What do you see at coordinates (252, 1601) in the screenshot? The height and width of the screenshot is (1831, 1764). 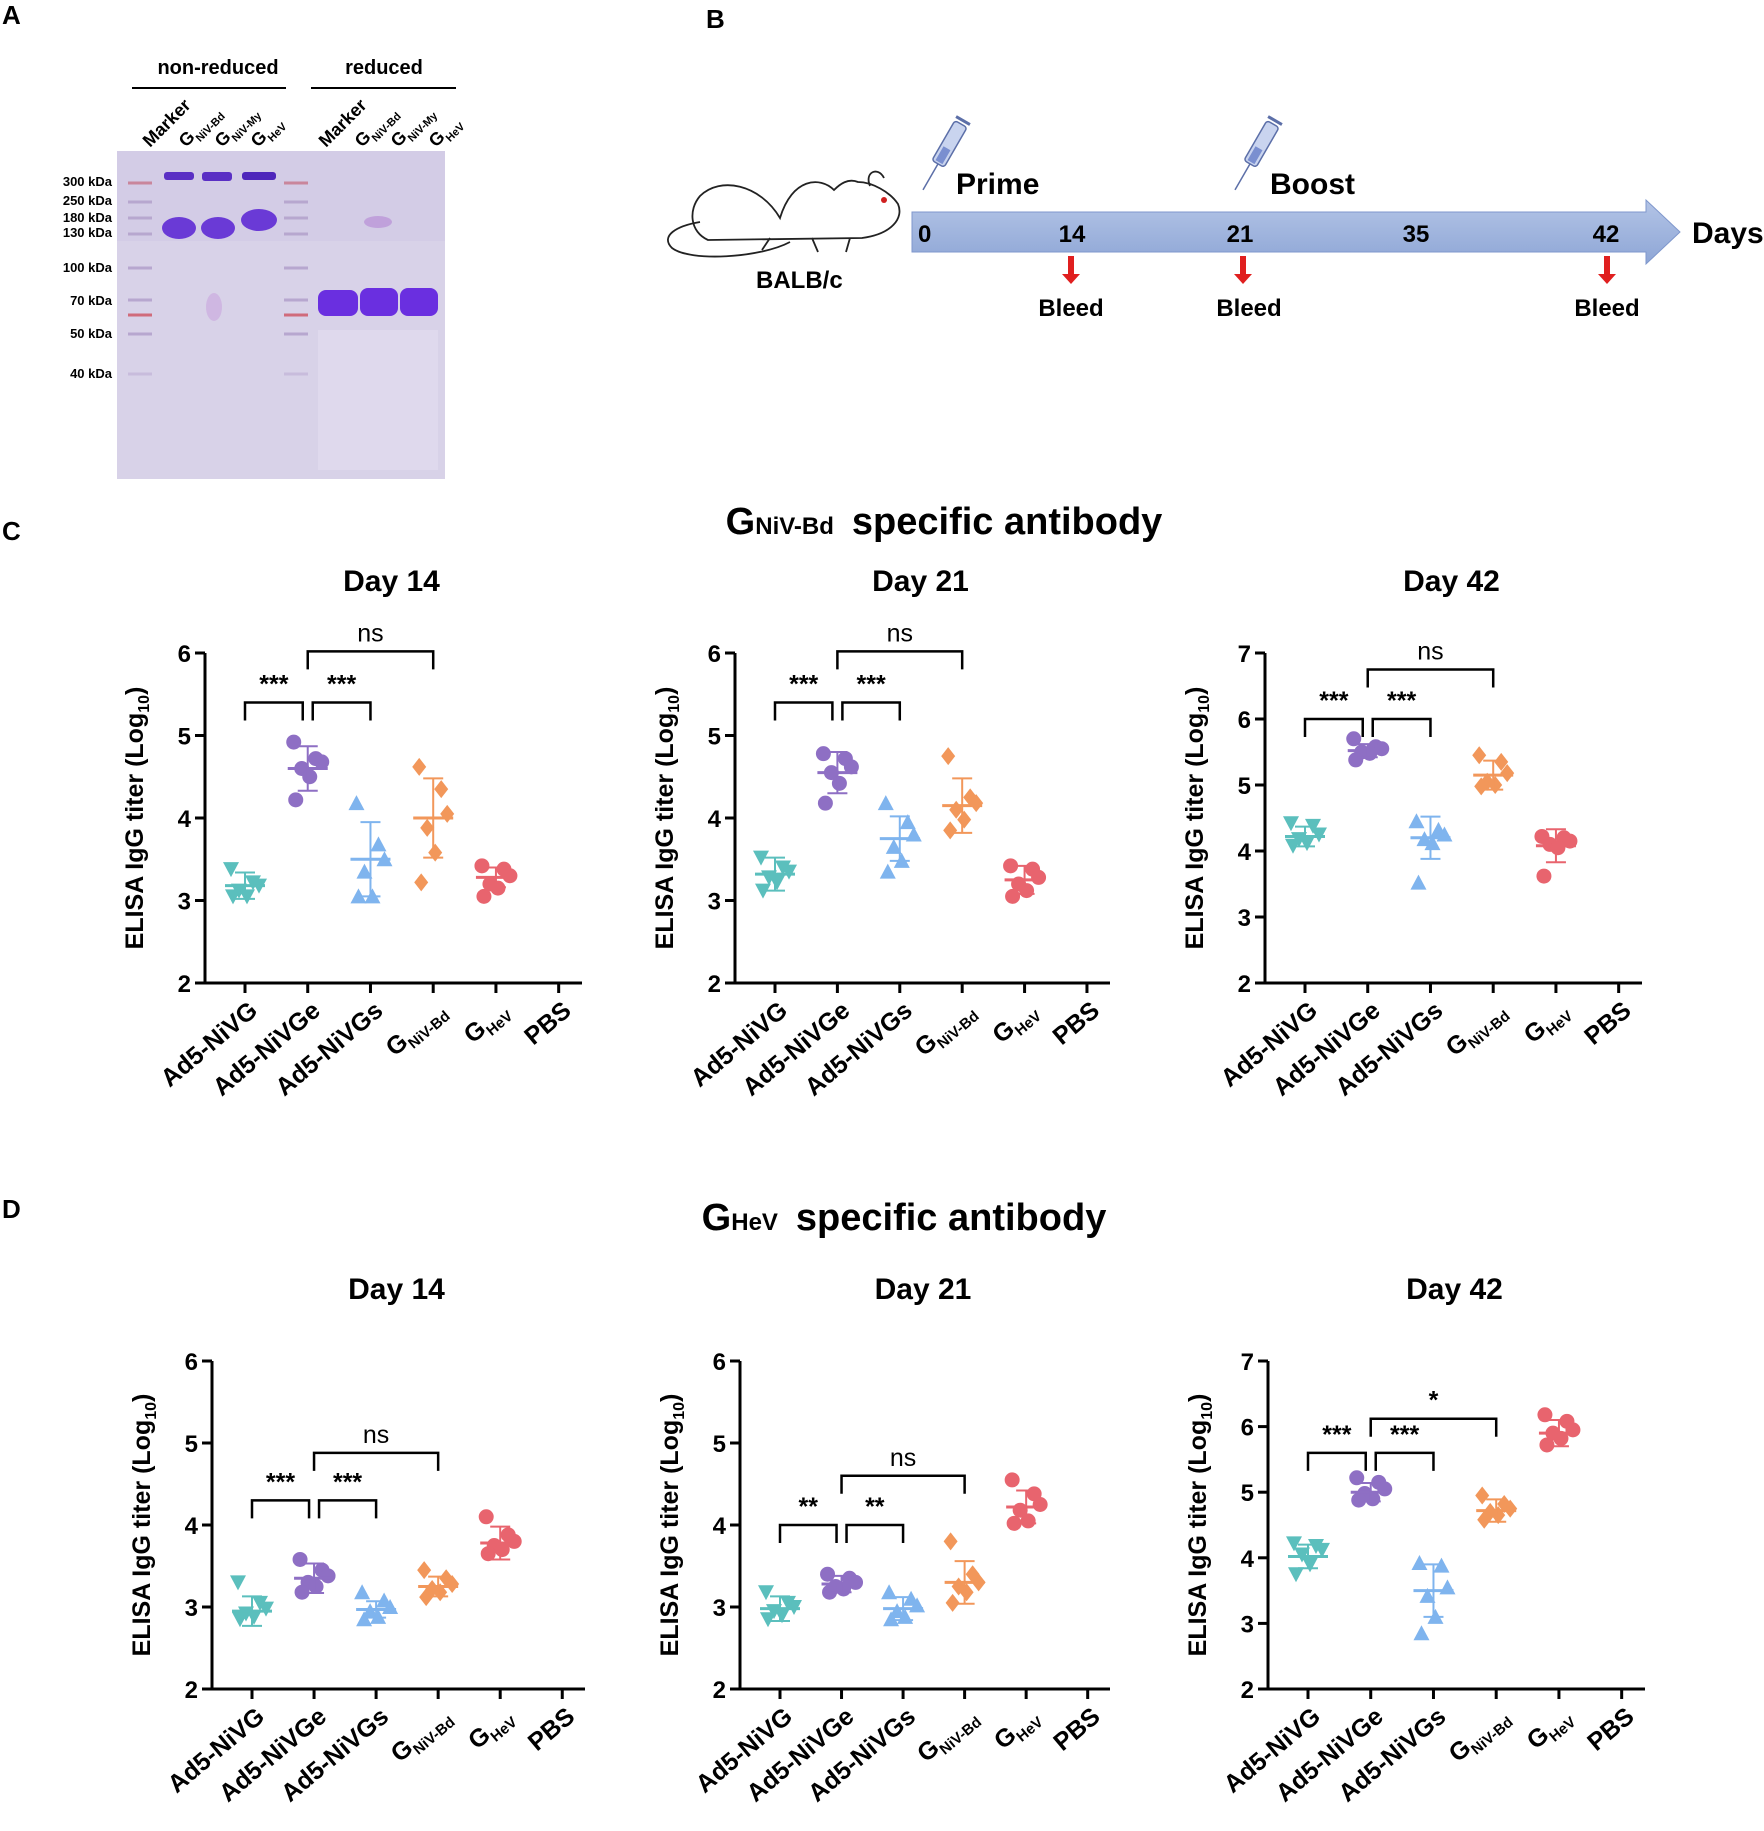 I see `series-ad5-nivg` at bounding box center [252, 1601].